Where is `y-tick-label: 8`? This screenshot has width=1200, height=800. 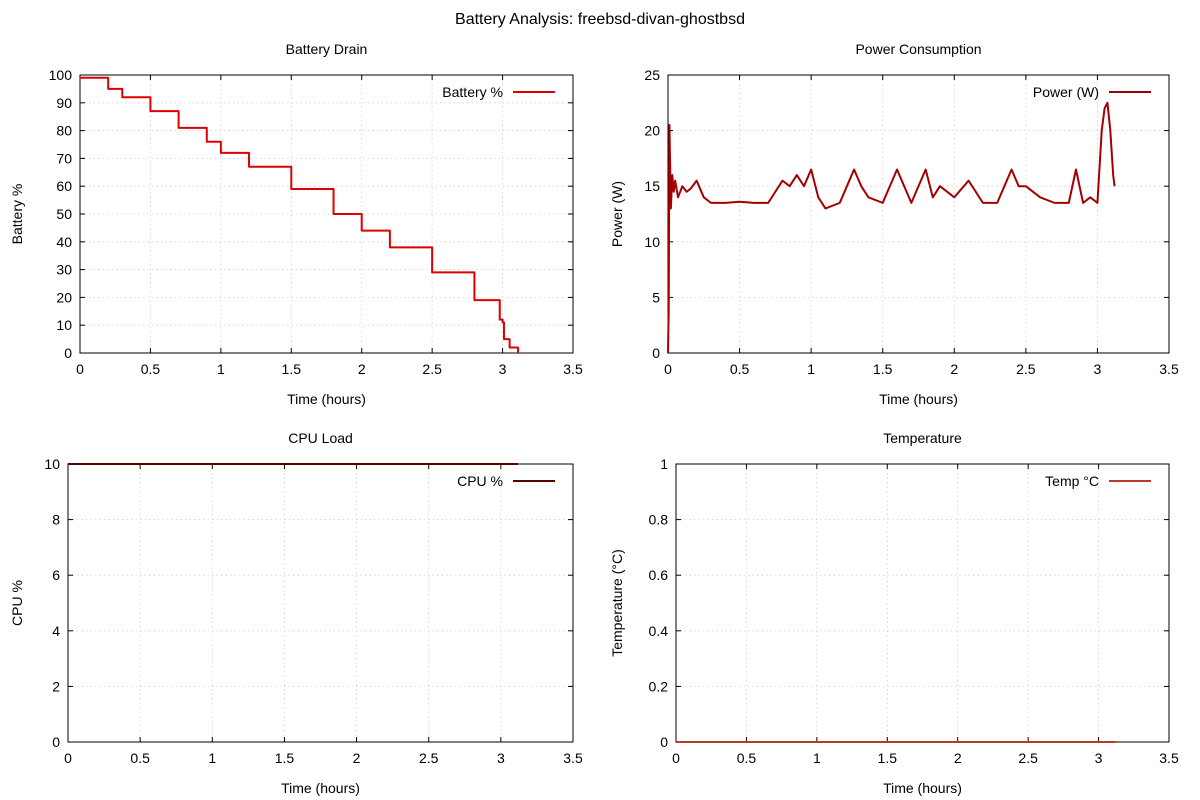 y-tick-label: 8 is located at coordinates (56, 520).